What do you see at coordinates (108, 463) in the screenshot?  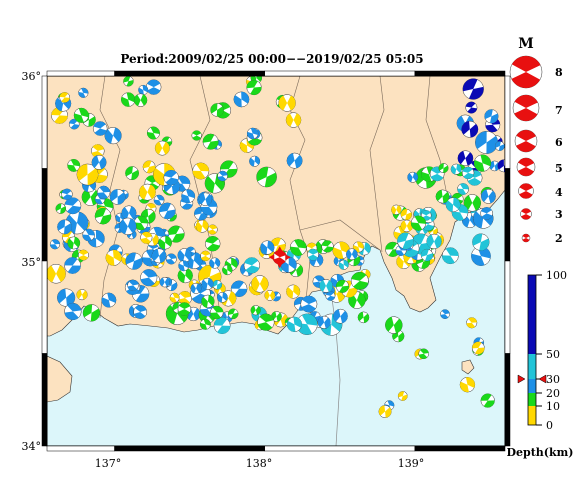 I see `lon-label-137: 137°` at bounding box center [108, 463].